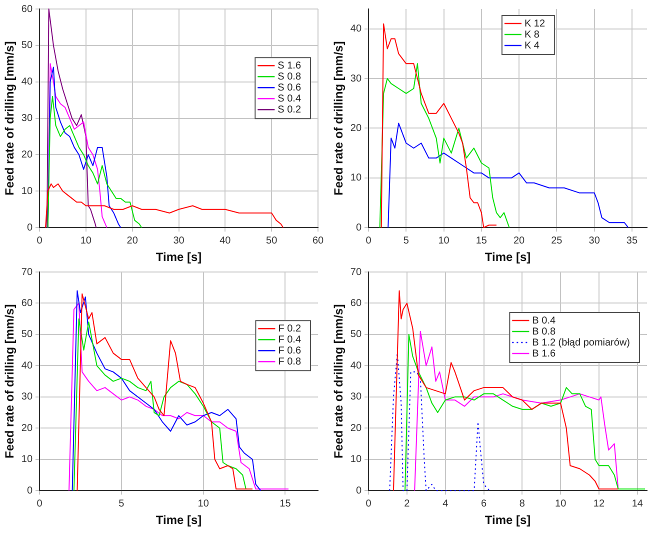  Describe the element at coordinates (535, 24) in the screenshot. I see `legend-label: K 12` at that location.